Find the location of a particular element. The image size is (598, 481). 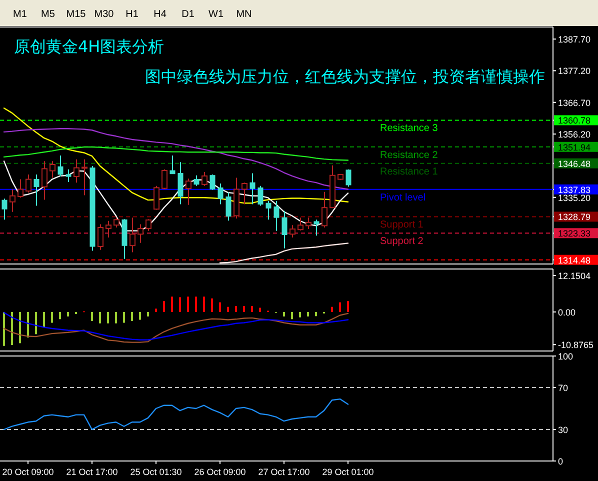

y-tick-label: 100 is located at coordinates (566, 357).